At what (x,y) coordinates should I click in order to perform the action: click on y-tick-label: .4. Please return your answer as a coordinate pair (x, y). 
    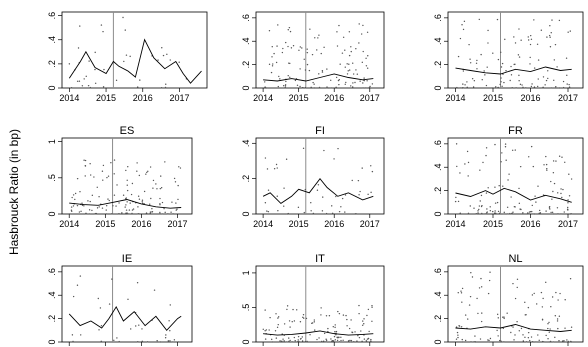
    Looking at the image, I should click on (438, 41).